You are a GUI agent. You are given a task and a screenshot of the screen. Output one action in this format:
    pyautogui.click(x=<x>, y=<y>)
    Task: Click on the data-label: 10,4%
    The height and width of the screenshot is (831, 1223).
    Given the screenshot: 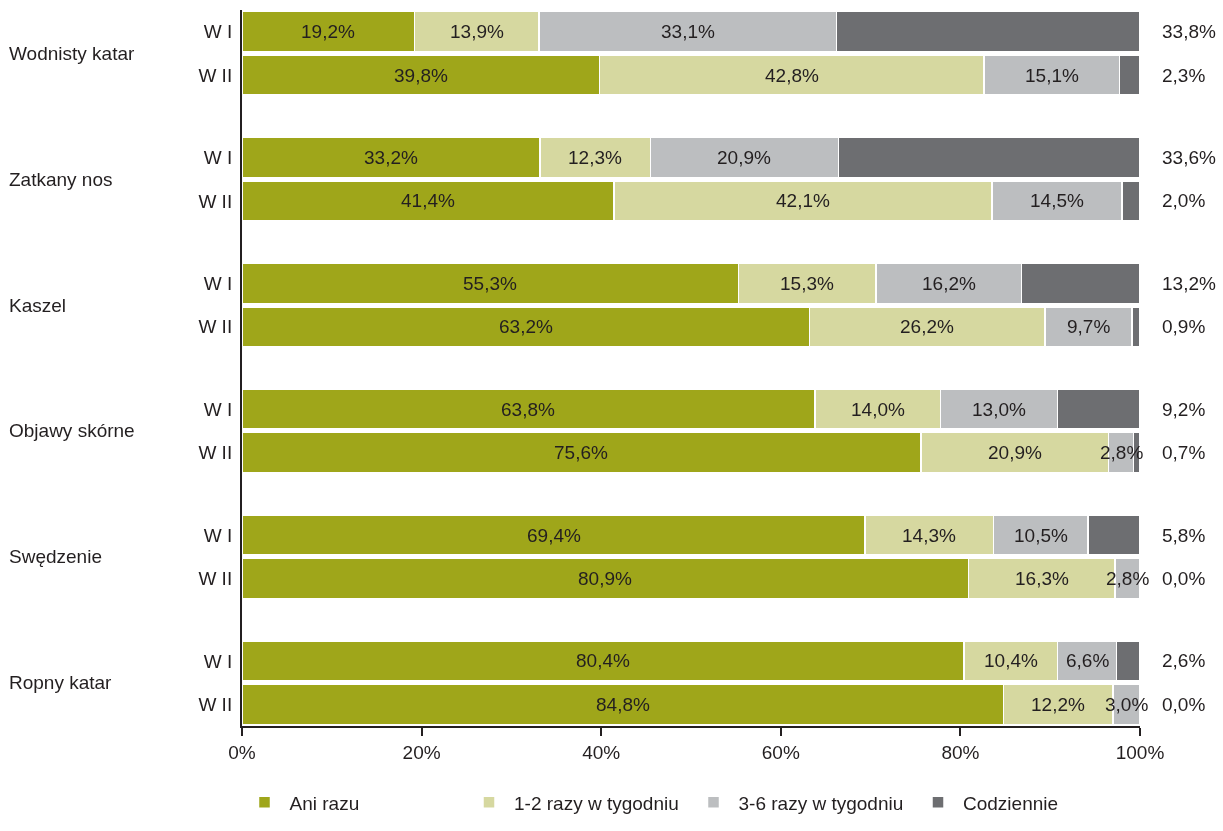 What is the action you would take?
    pyautogui.click(x=1011, y=660)
    